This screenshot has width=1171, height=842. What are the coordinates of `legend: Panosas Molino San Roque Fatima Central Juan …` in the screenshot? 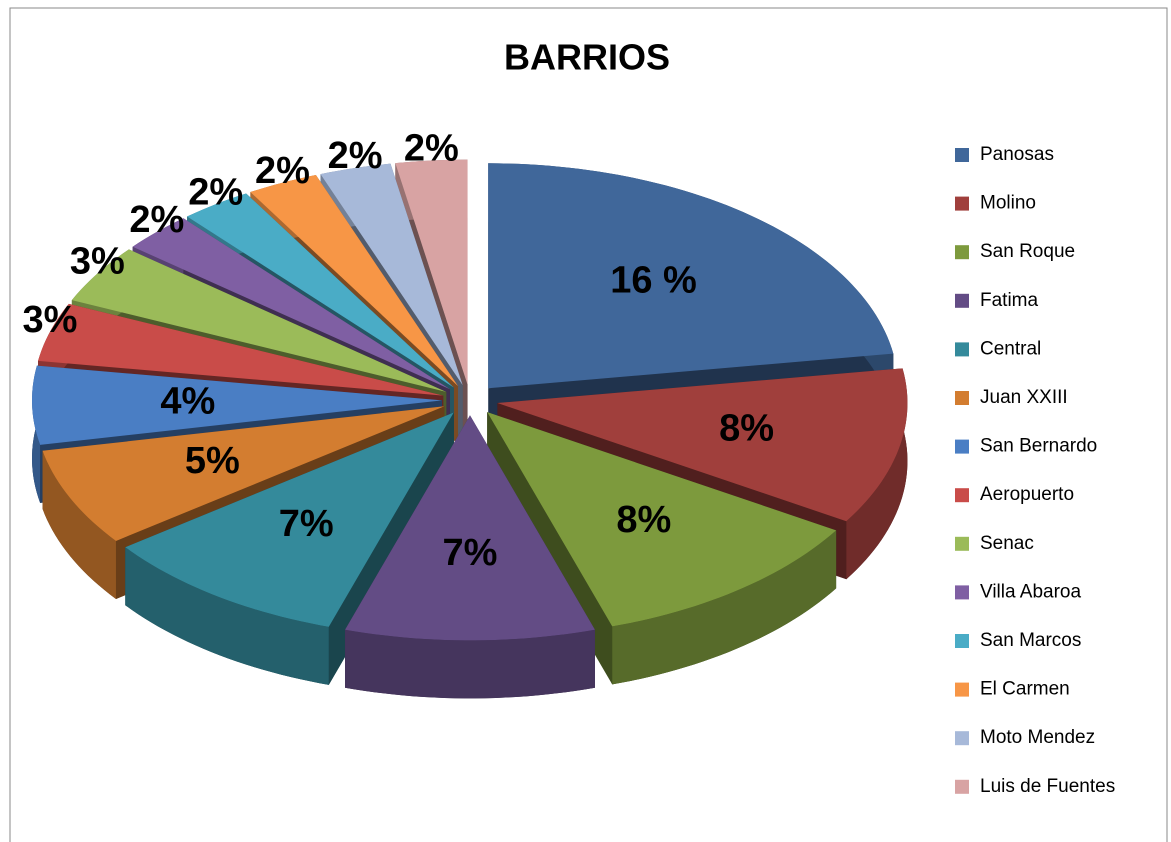 It's located at (1035, 470).